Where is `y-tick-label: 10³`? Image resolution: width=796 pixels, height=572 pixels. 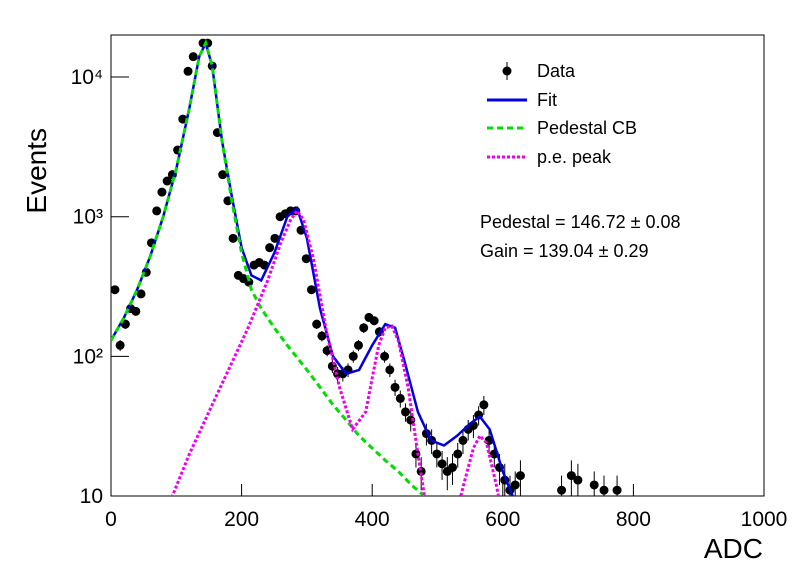 y-tick-label: 10³ is located at coordinates (88, 217).